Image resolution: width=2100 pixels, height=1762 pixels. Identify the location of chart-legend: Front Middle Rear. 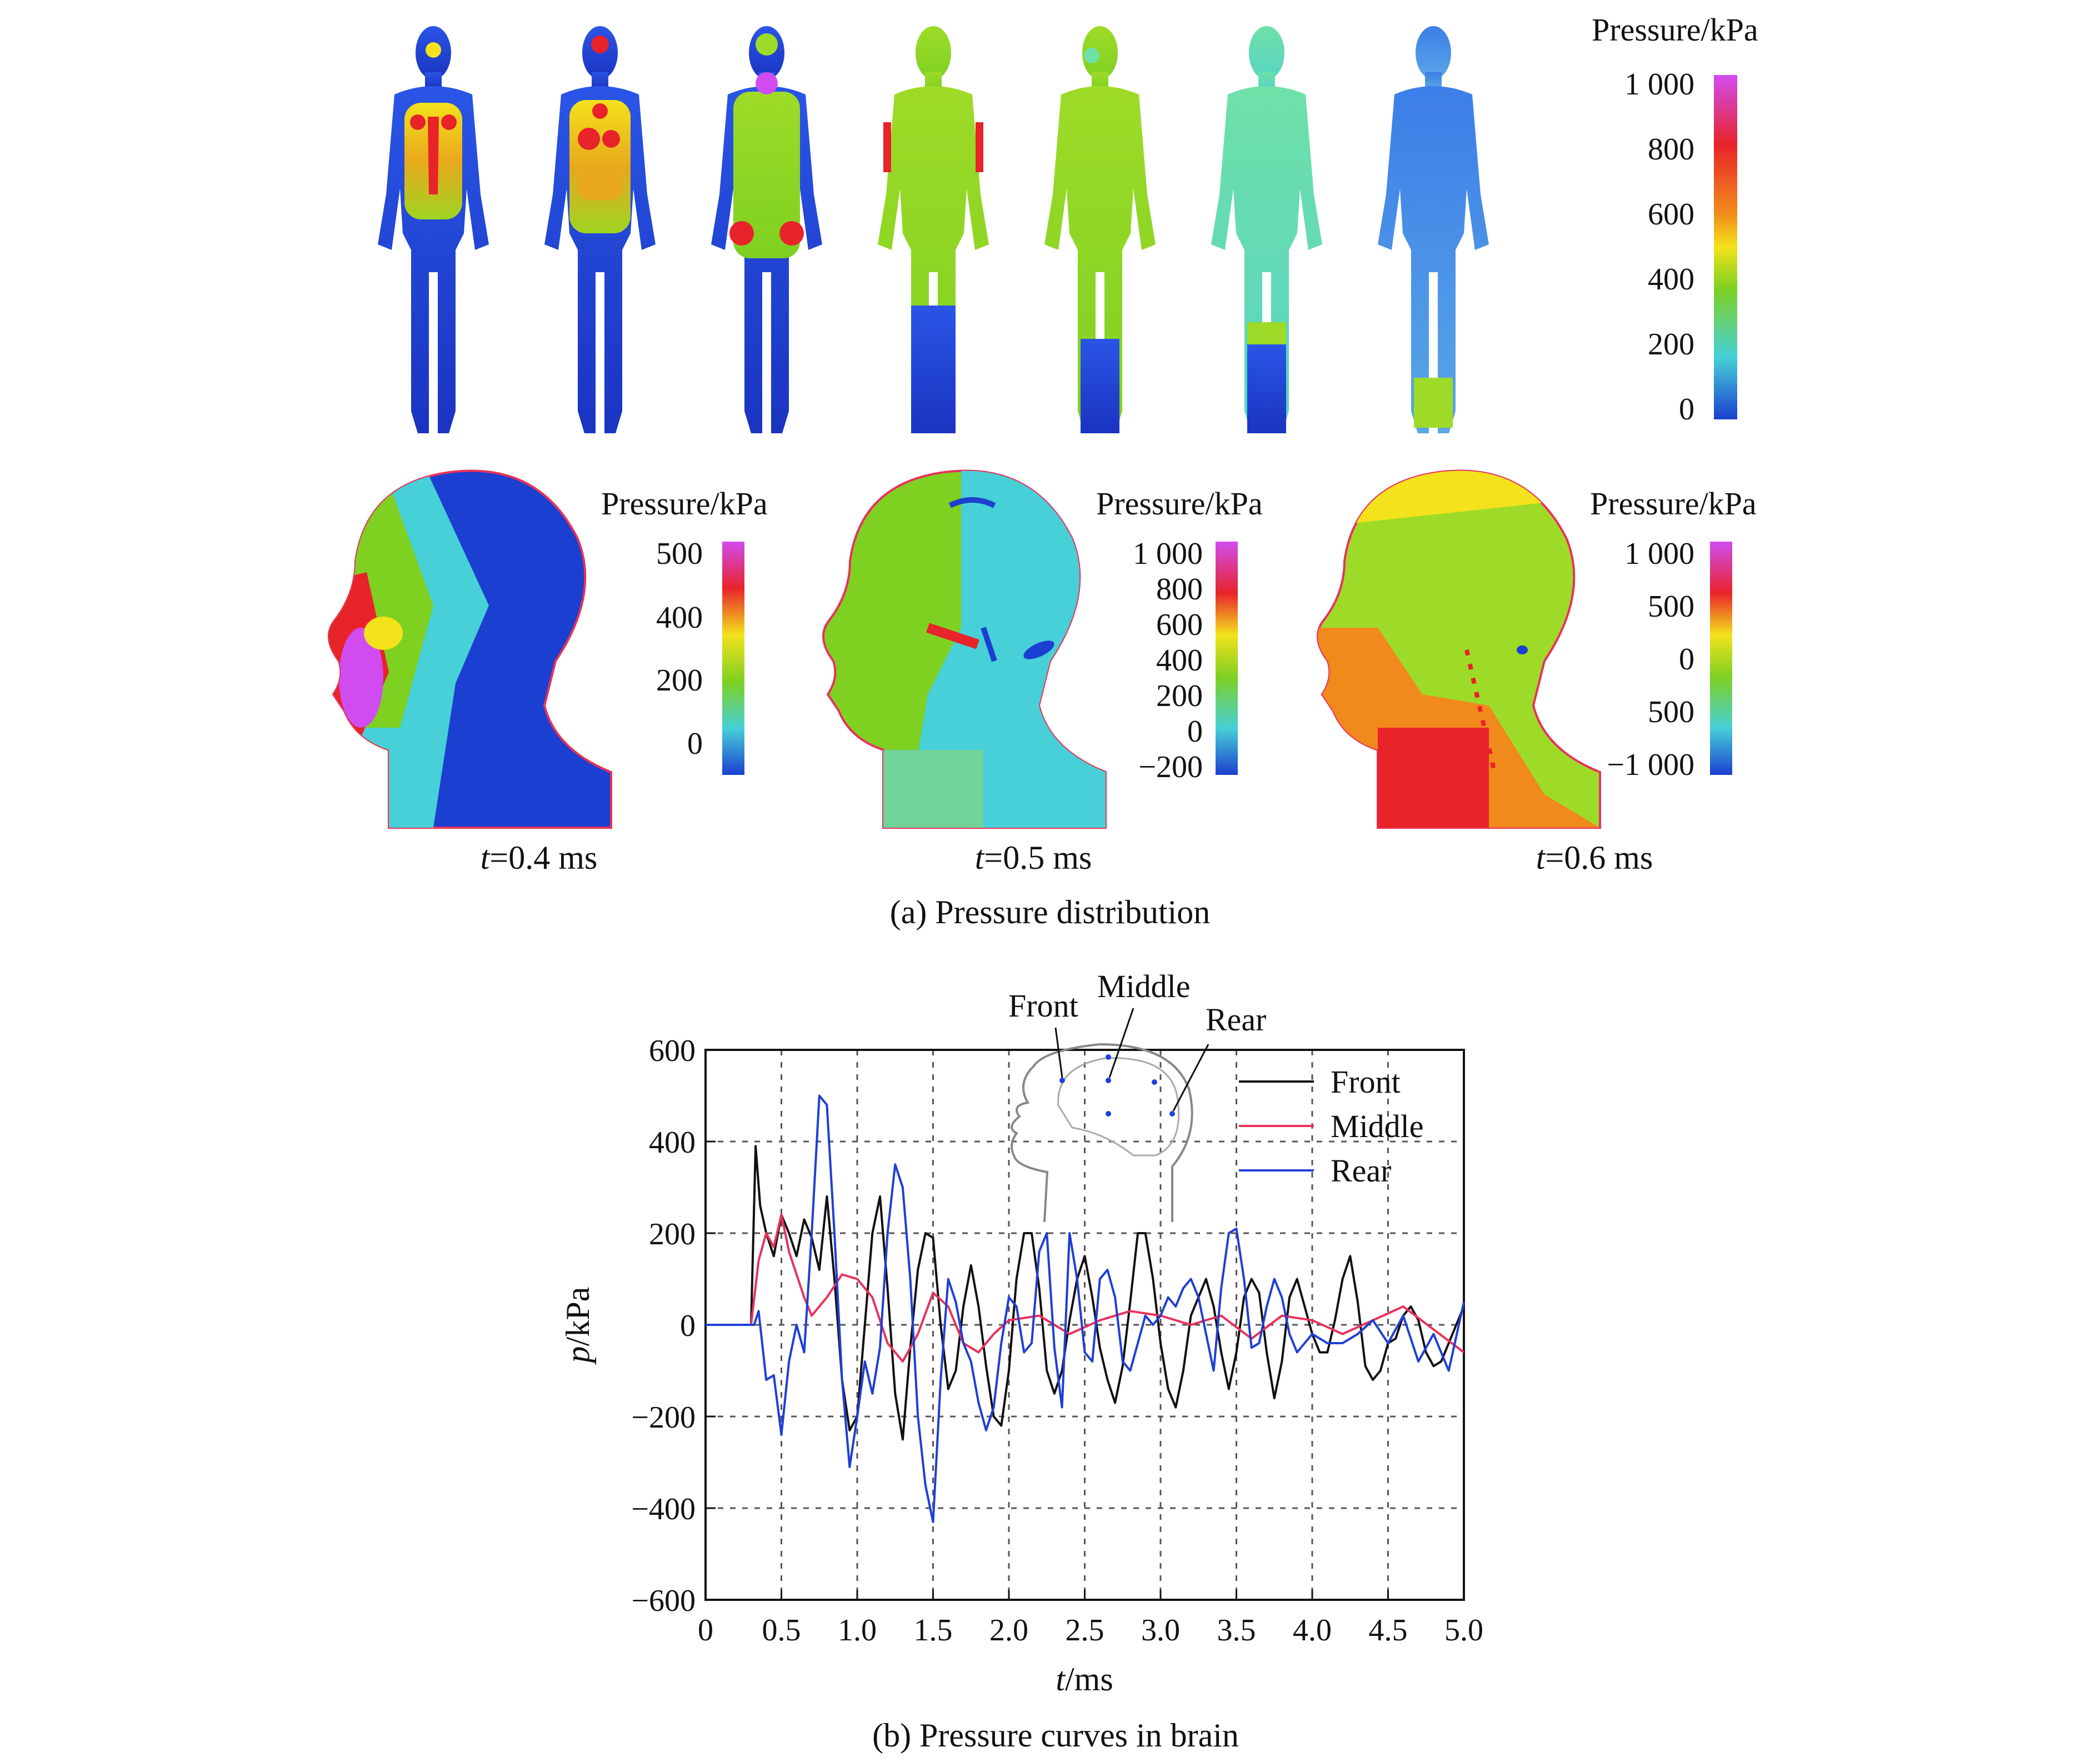
(1332, 1126).